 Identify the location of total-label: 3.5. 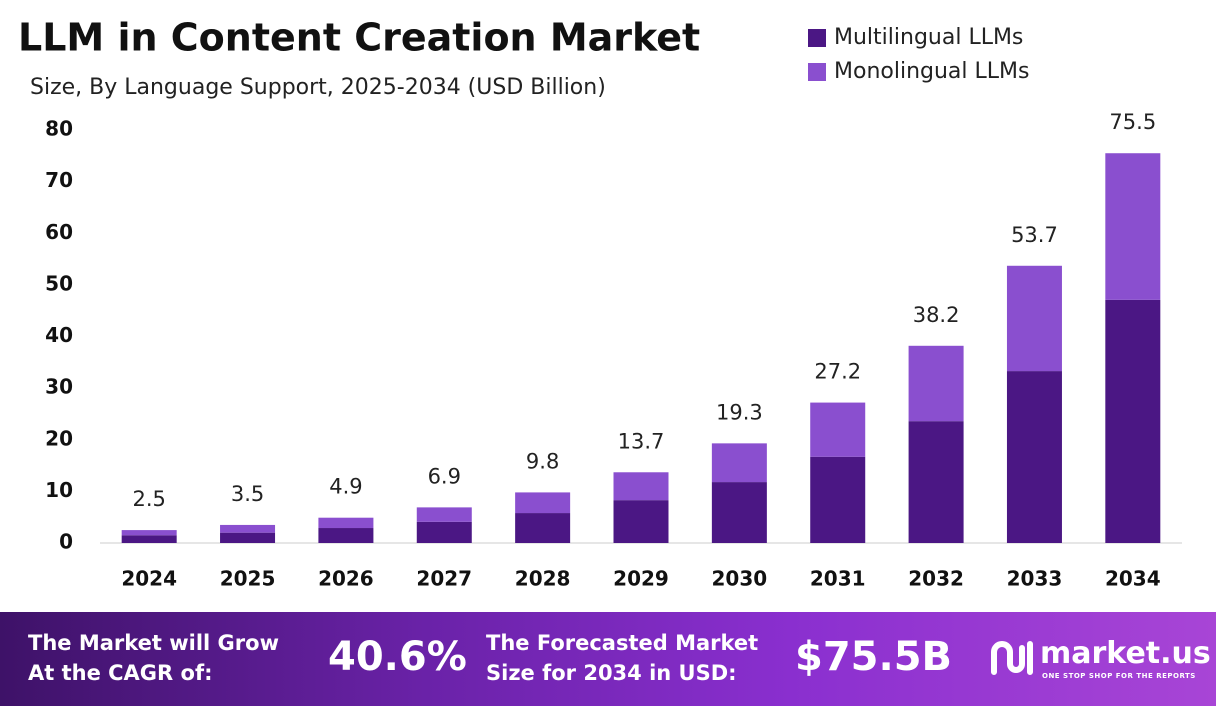
(247, 494).